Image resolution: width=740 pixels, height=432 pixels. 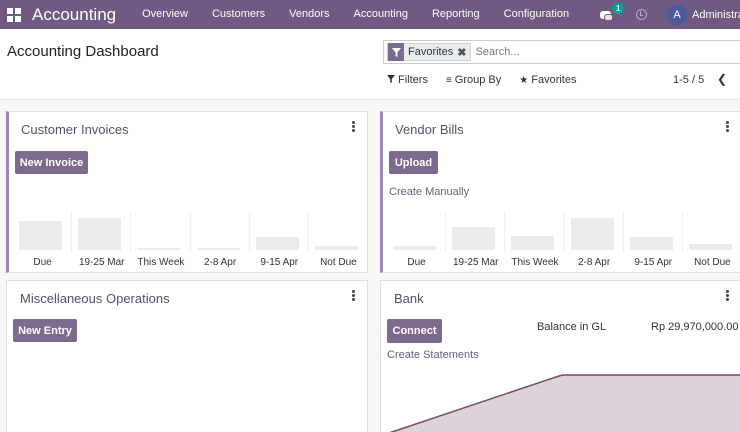 I want to click on facet-label: Favorites, so click(x=431, y=52).